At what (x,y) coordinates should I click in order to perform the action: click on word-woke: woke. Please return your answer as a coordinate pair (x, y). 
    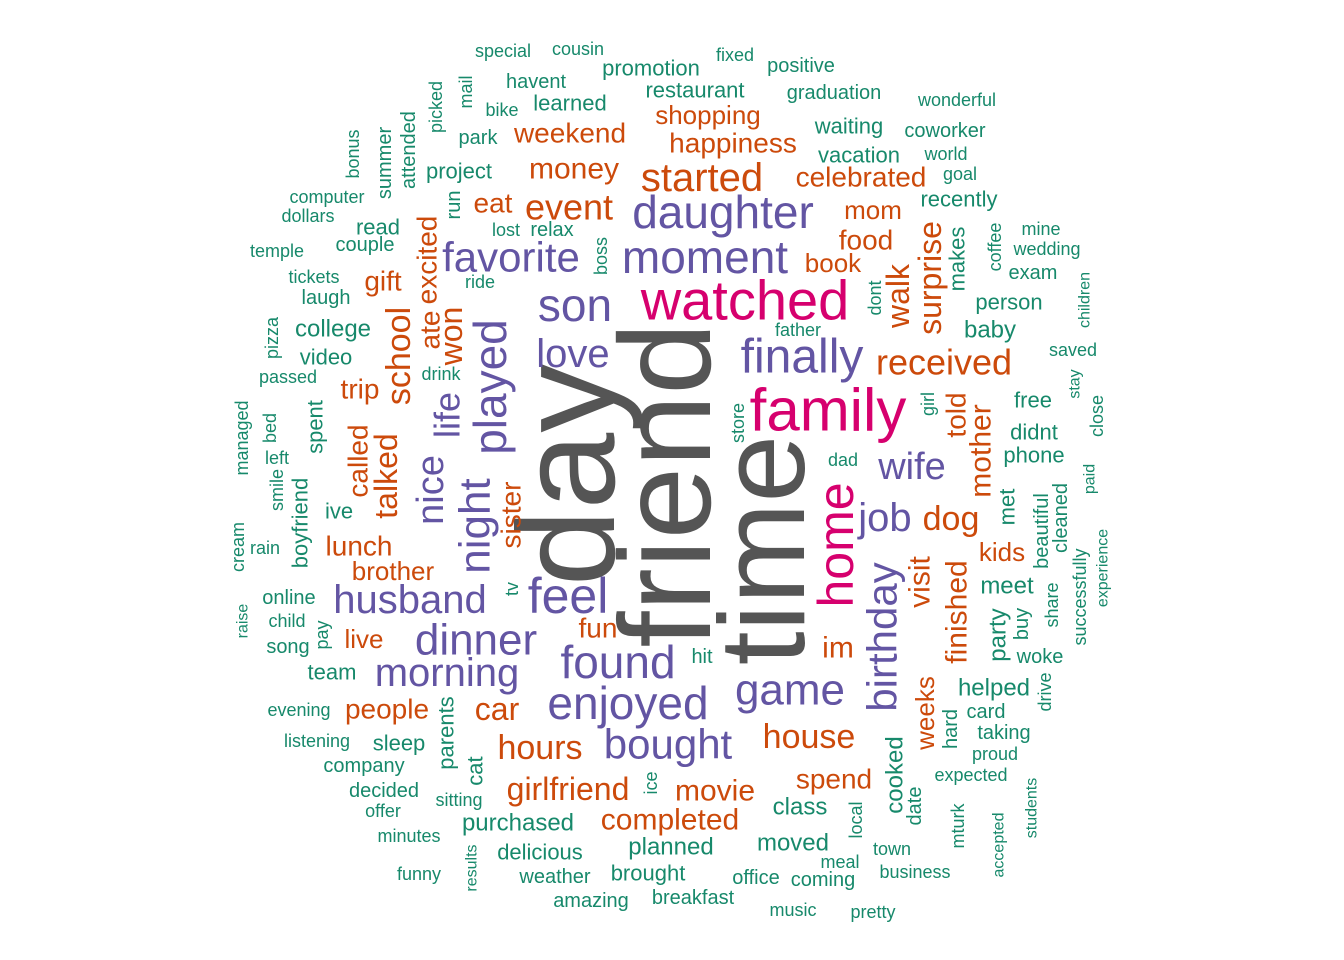
    Looking at the image, I should click on (1040, 657).